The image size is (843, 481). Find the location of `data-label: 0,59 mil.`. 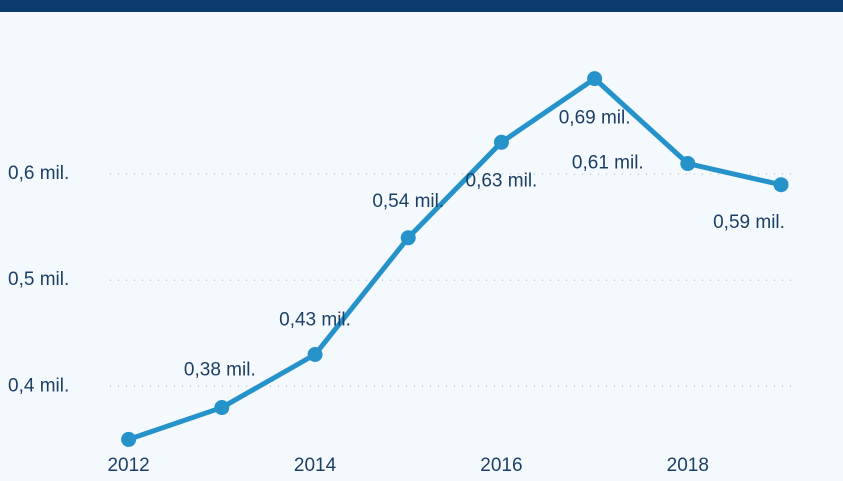

data-label: 0,59 mil. is located at coordinates (749, 222).